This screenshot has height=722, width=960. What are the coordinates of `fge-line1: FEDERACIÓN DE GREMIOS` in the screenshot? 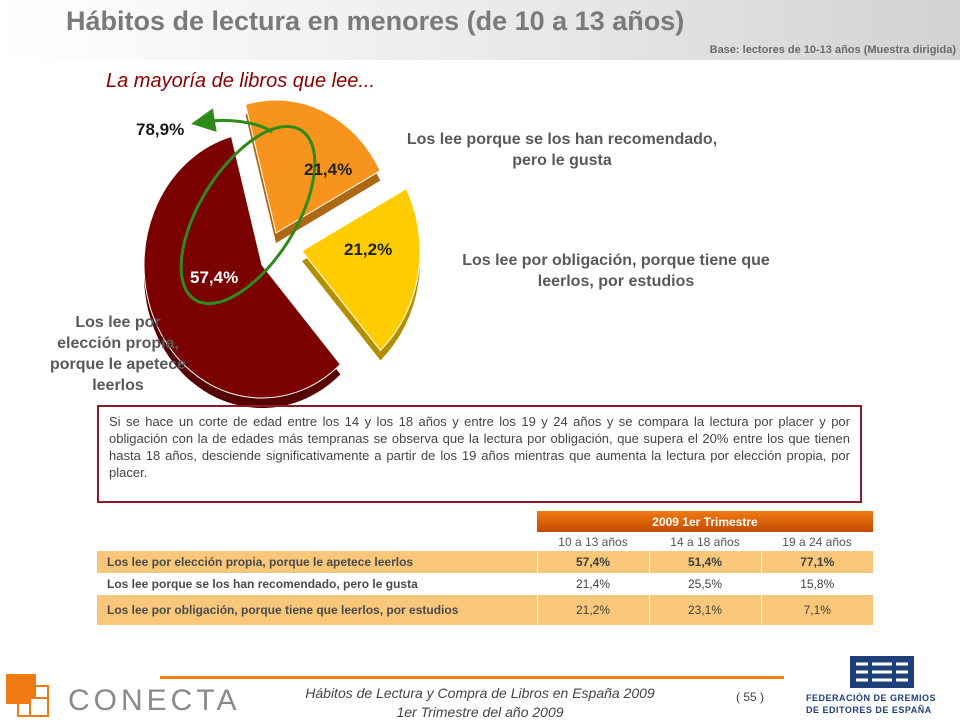 It's located at (871, 698).